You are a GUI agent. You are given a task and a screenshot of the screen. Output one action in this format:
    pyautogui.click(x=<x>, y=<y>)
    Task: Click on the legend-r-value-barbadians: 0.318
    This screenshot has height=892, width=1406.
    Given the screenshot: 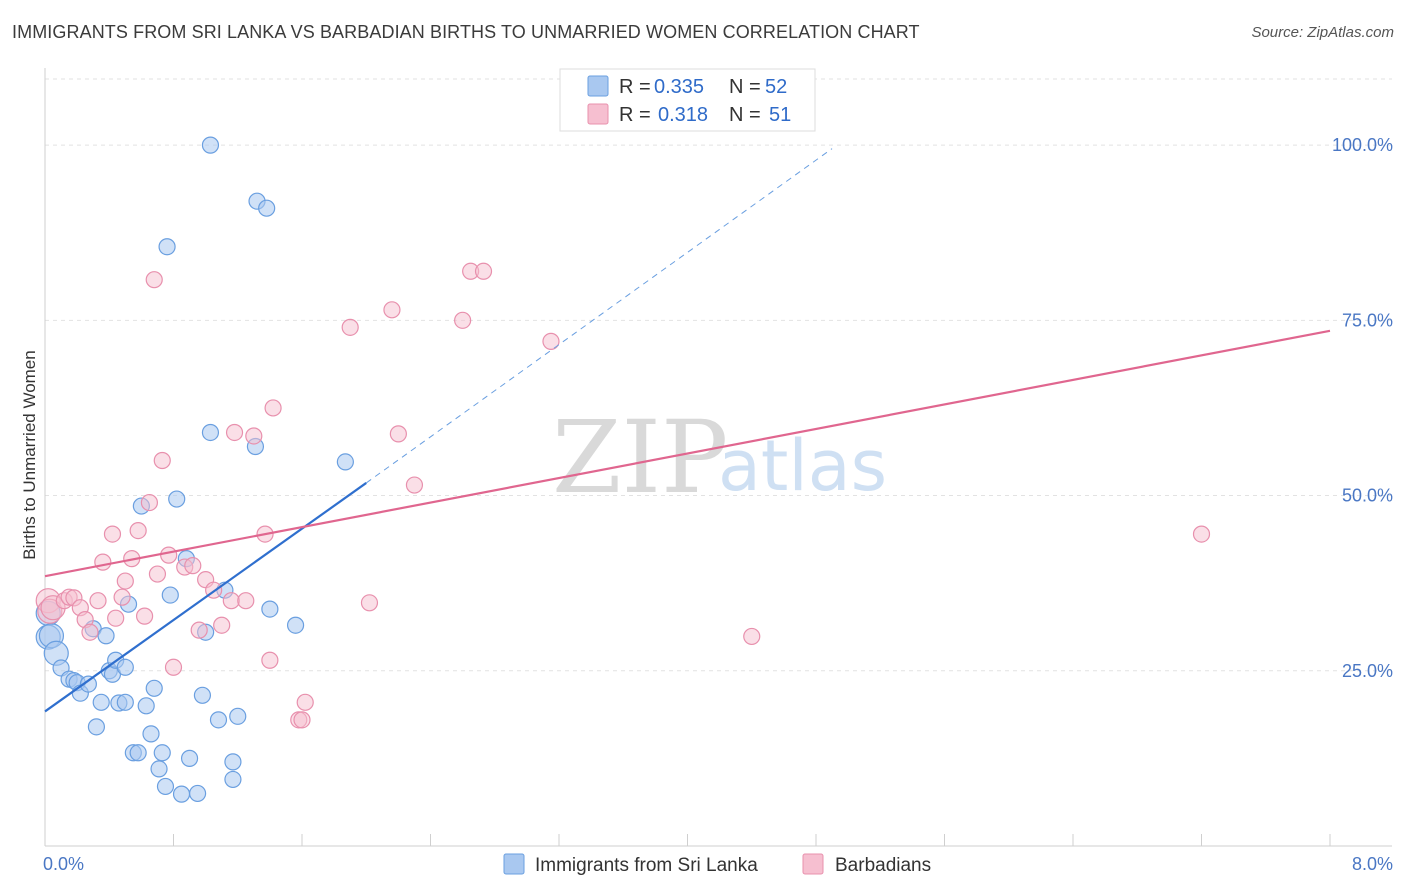 What is the action you would take?
    pyautogui.click(x=683, y=115)
    